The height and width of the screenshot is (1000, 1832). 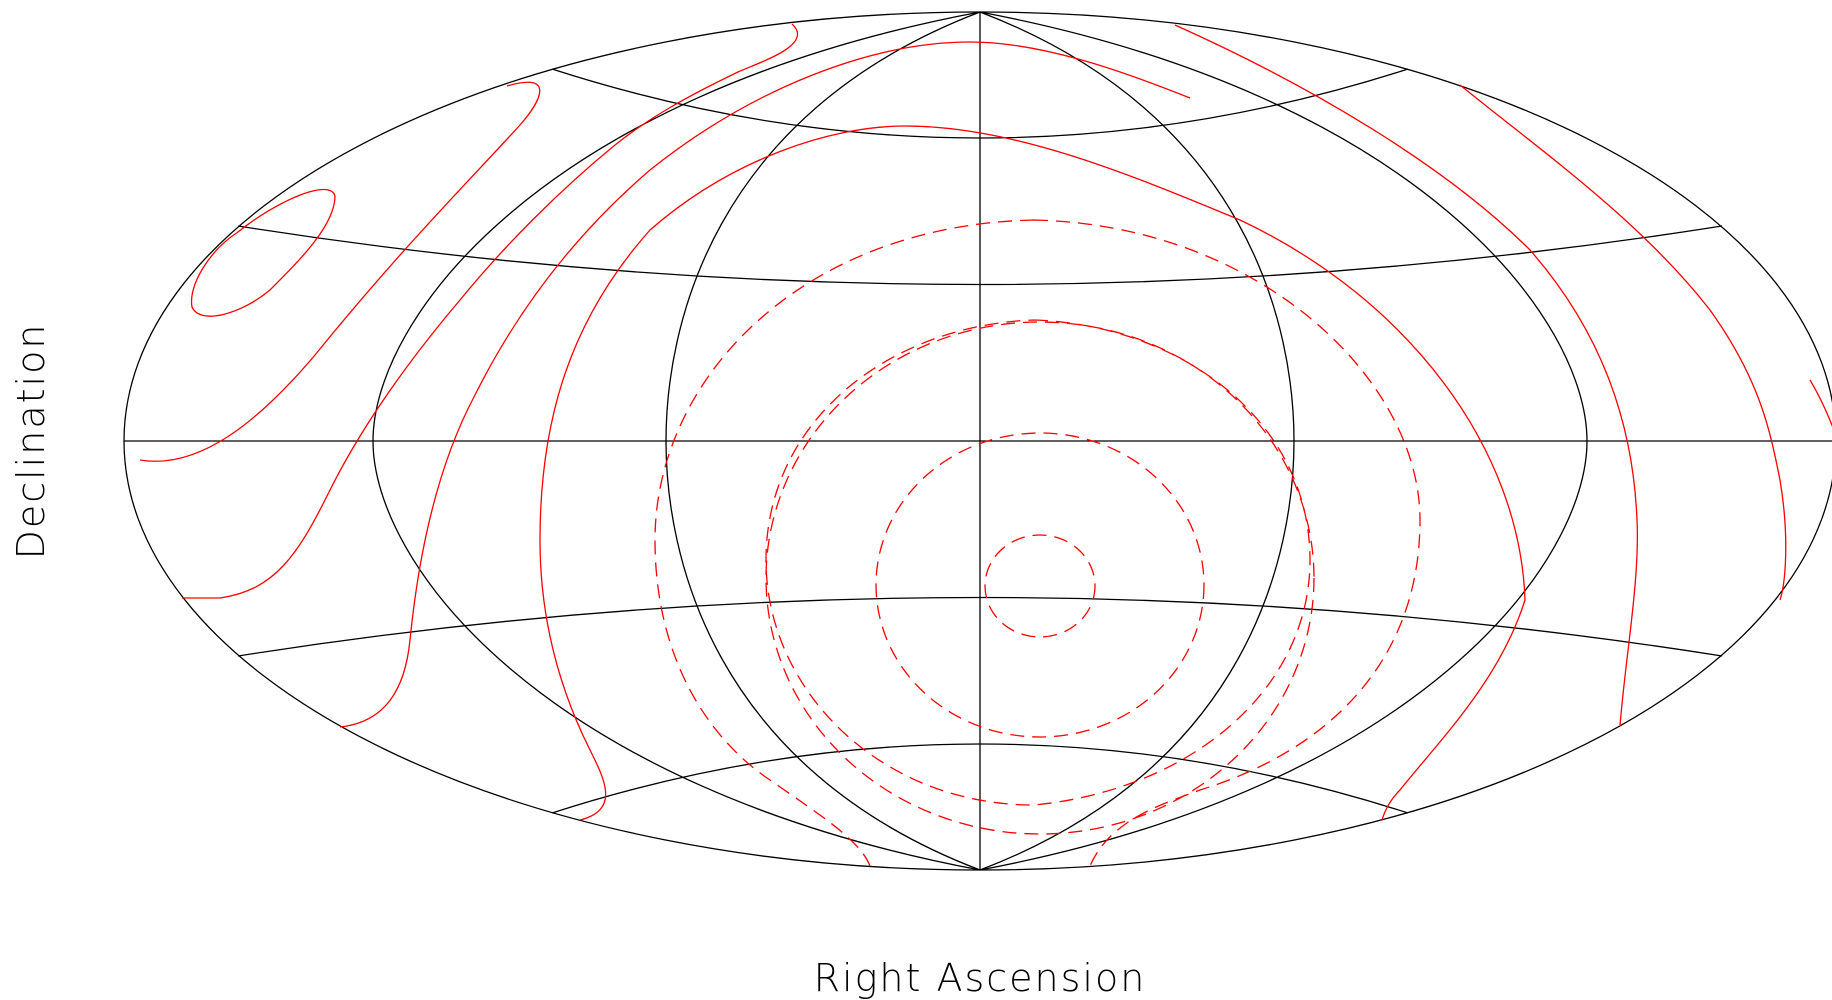 I want to click on contour-dashed-inner, so click(x=1040, y=586).